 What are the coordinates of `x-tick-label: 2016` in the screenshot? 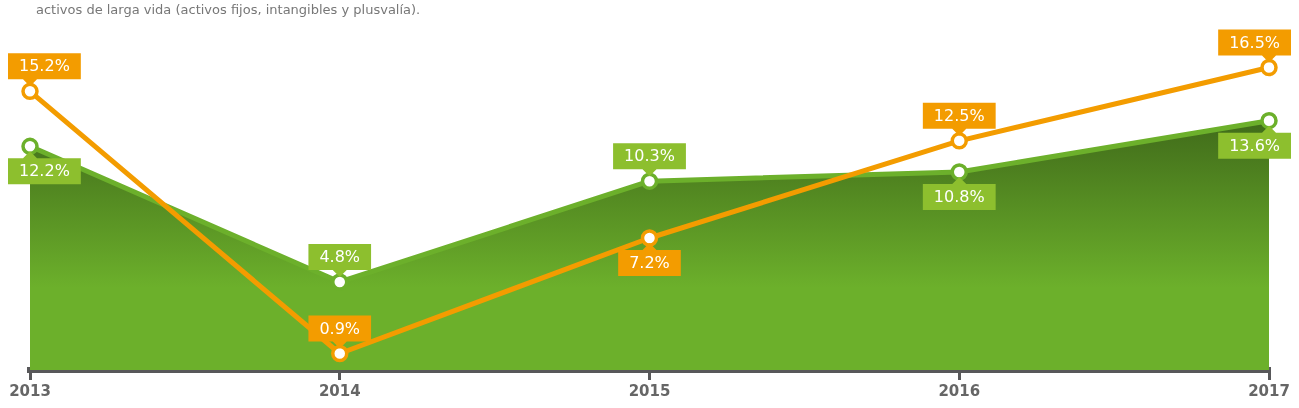 It's located at (959, 390).